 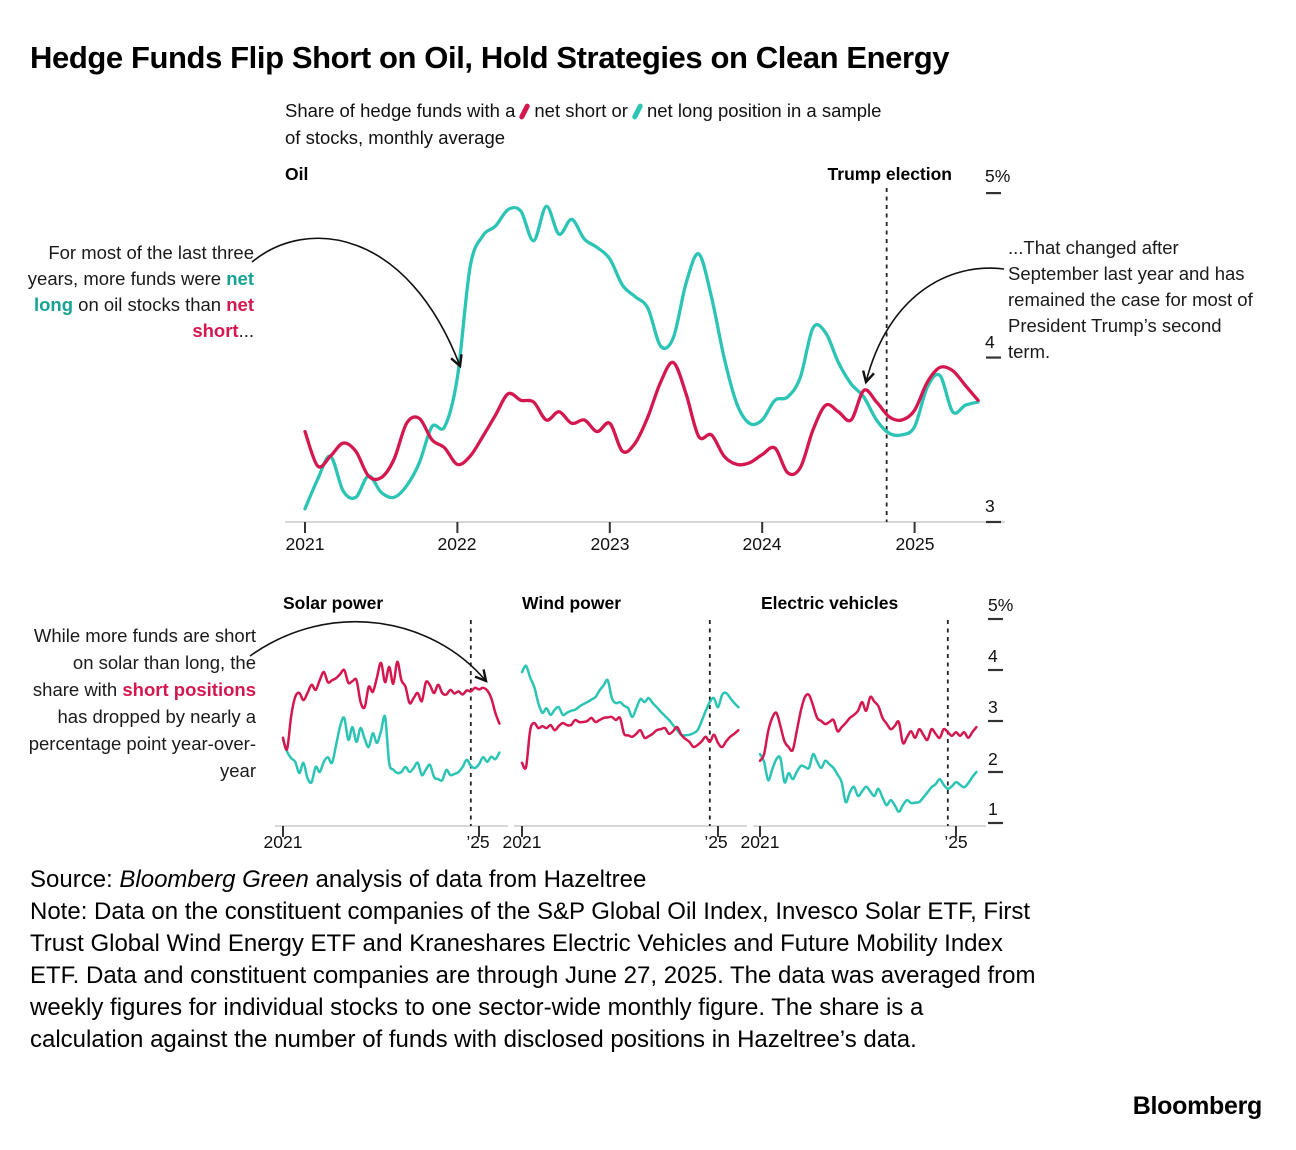 I want to click on solar-chart-title: Solar power, so click(x=333, y=603).